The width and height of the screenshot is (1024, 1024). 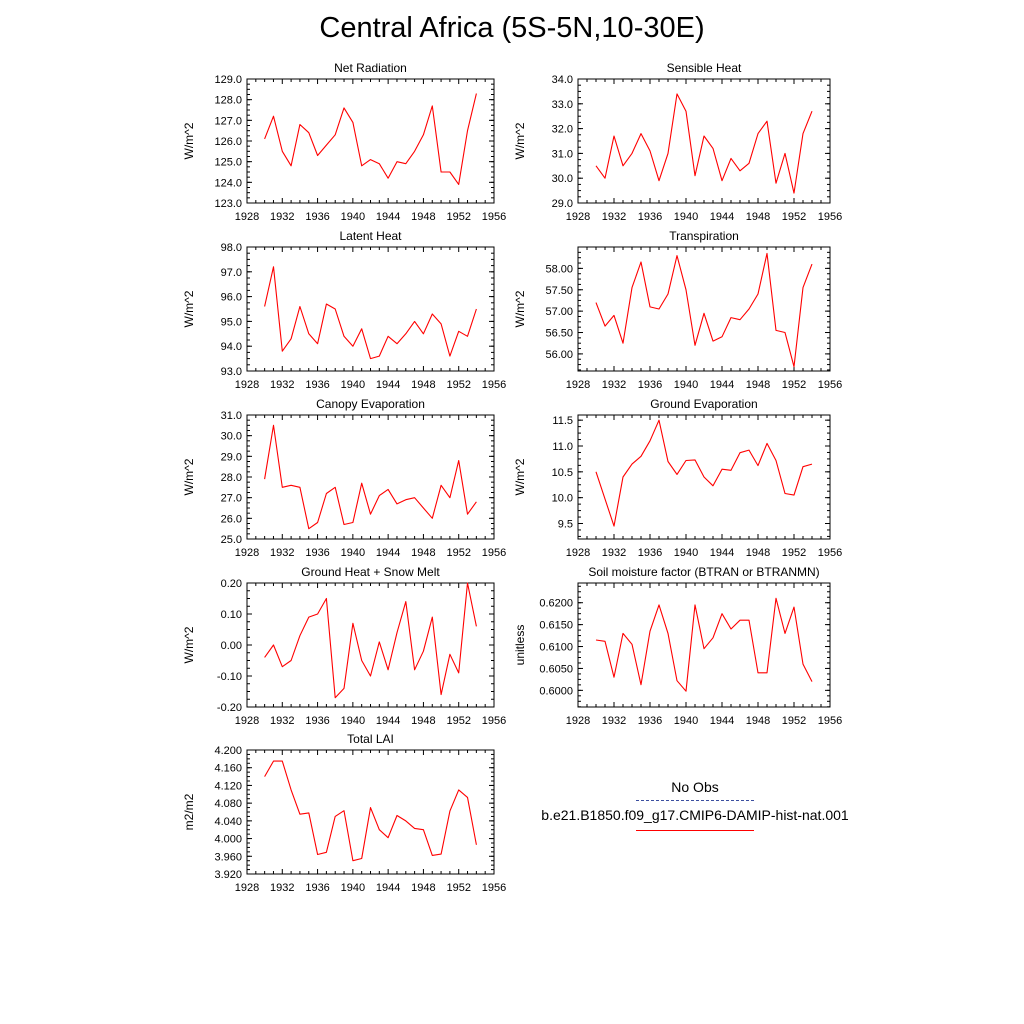 What do you see at coordinates (704, 68) in the screenshot?
I see `panel-title: Sensible Heat` at bounding box center [704, 68].